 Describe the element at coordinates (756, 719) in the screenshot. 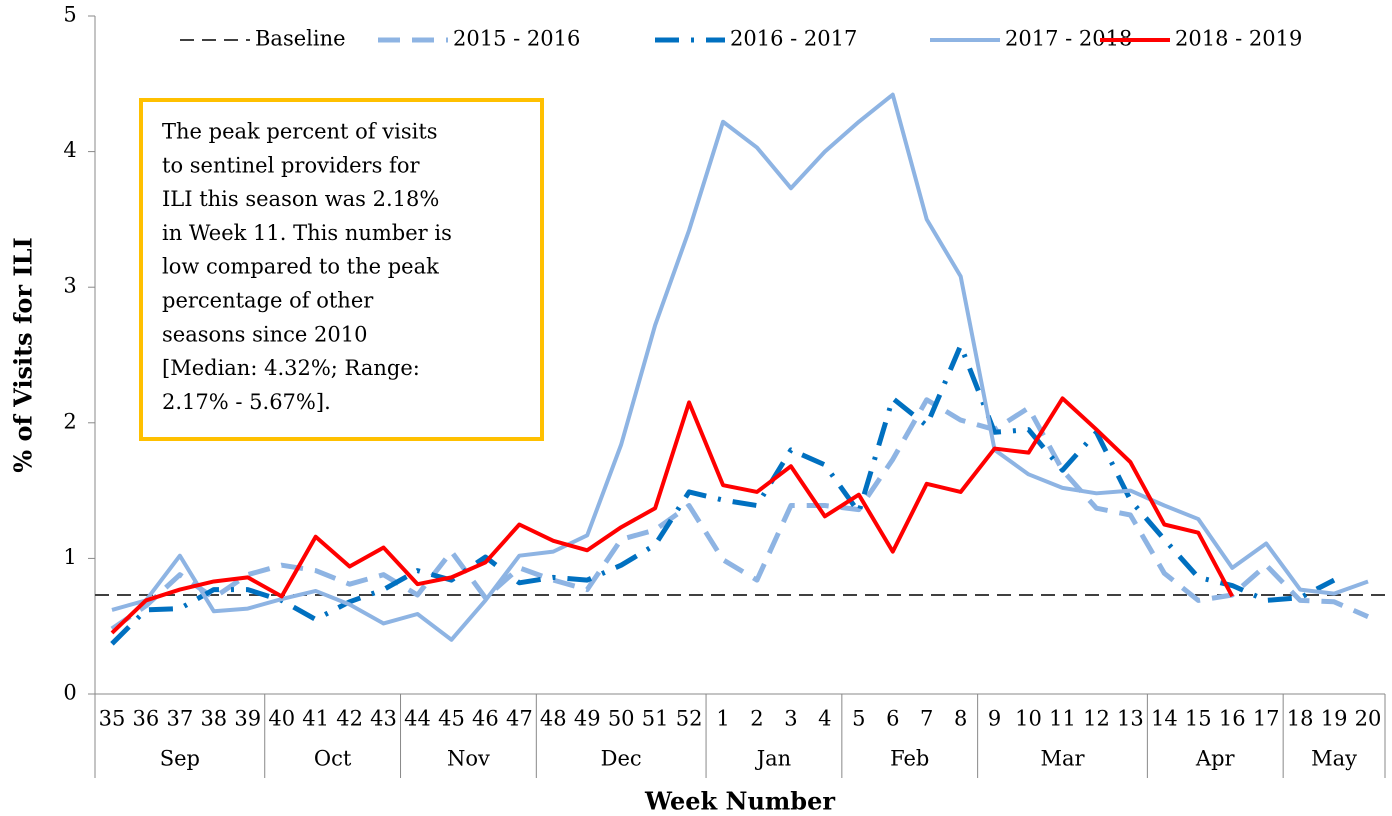

I see `x-tick-label: 2` at that location.